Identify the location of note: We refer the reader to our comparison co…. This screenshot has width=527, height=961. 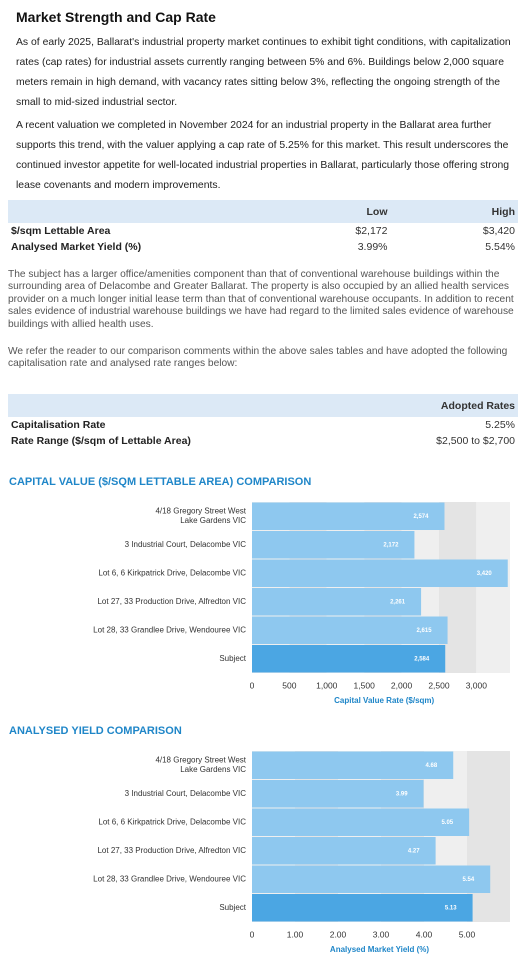
(258, 358).